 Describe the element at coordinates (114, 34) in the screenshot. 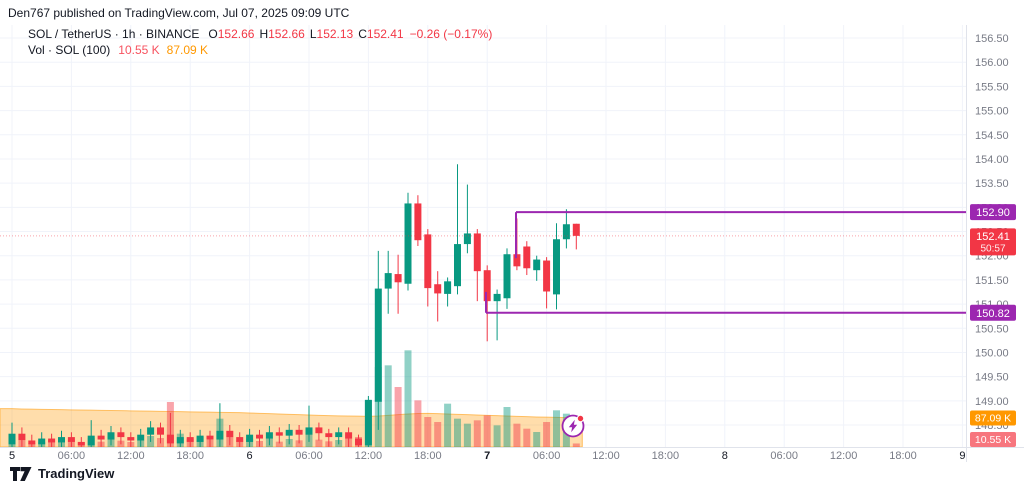

I see `symbol-title: SOL / TetherUS · 1h · BINANCE` at that location.